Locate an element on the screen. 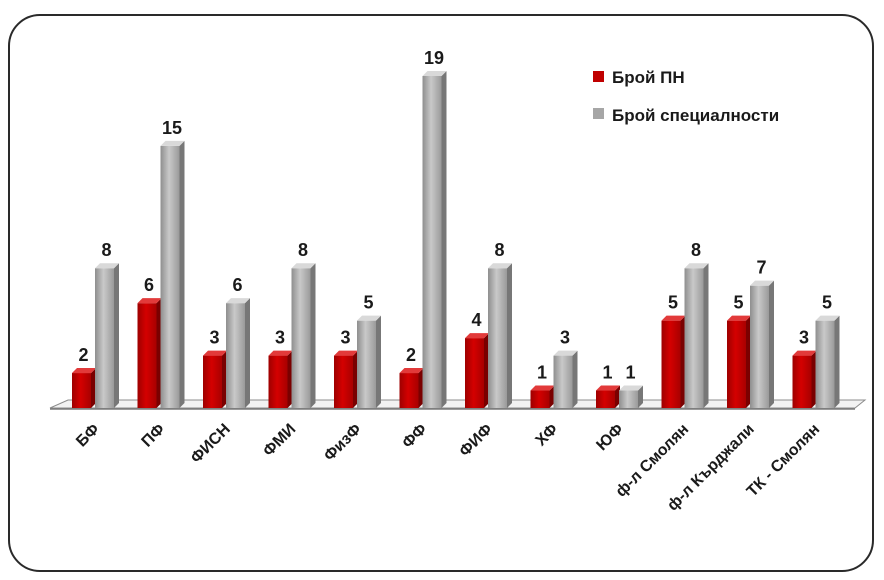 This screenshot has height=580, width=884. value-label-0-0: 2 is located at coordinates (83, 355).